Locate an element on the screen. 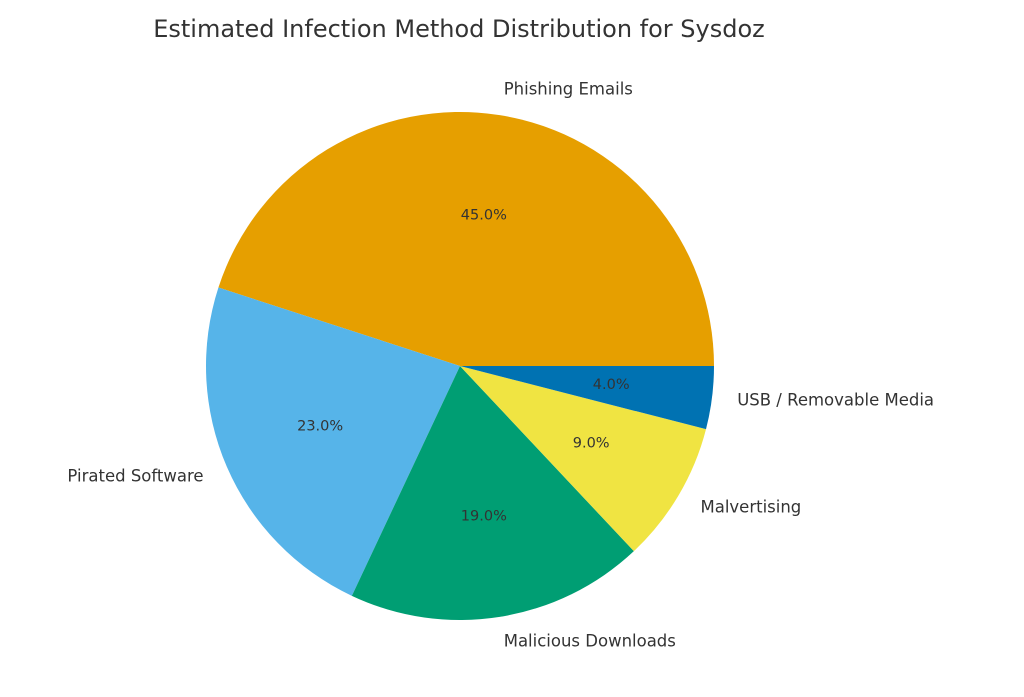 The image size is (1024, 697). pie-slice-usb-removable-media is located at coordinates (587, 398).